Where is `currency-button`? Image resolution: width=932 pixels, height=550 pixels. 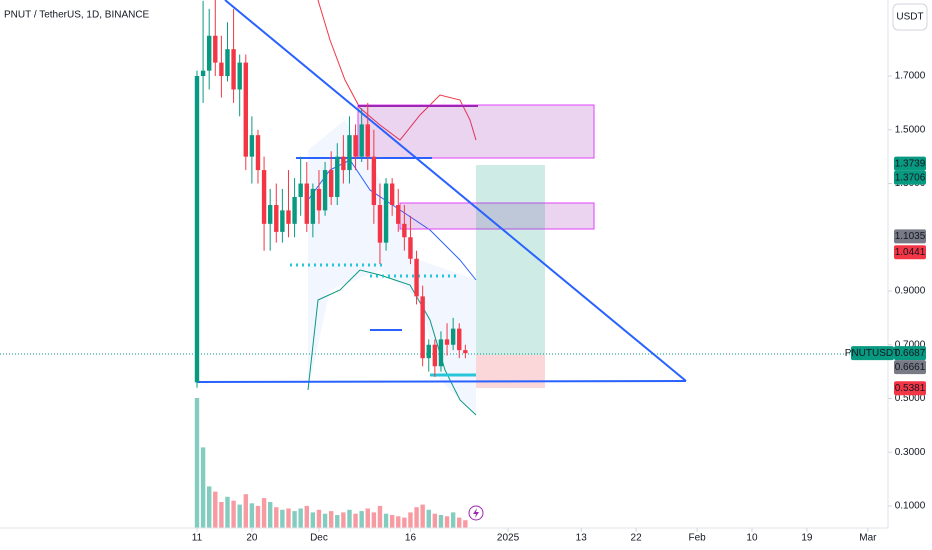
currency-button is located at coordinates (910, 17).